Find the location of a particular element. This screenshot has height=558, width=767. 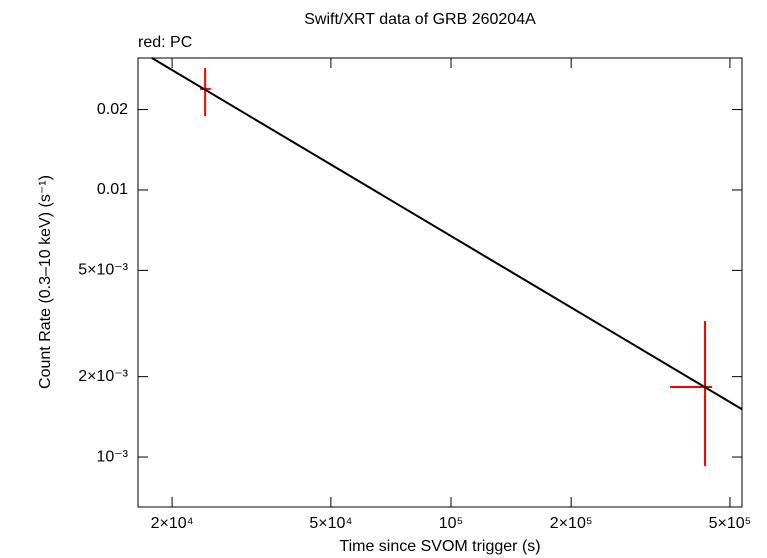

x-tick-label: 5×10⁴ is located at coordinates (330, 523).